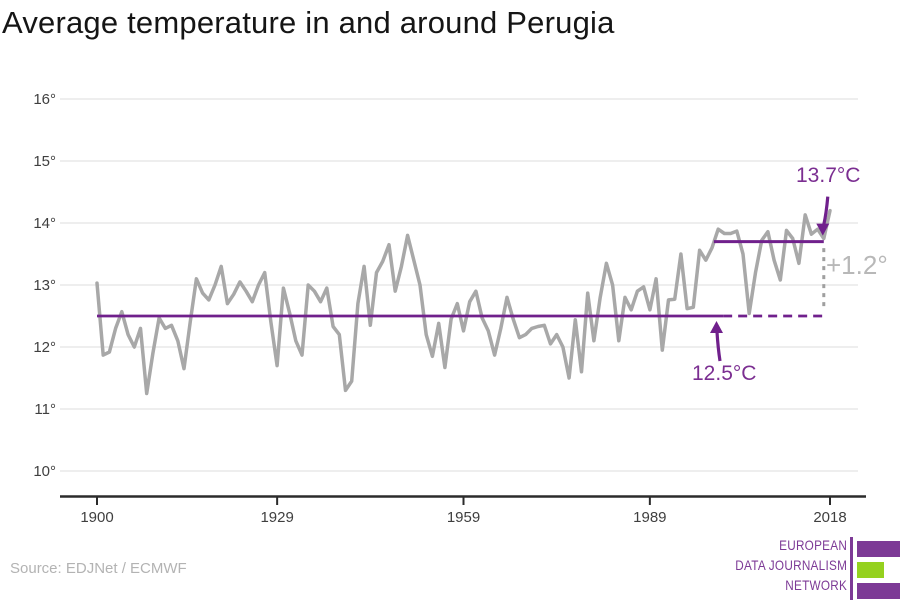 The image size is (900, 600). Describe the element at coordinates (98, 568) in the screenshot. I see `source-note: Source: EDJNet / ECMWF` at that location.